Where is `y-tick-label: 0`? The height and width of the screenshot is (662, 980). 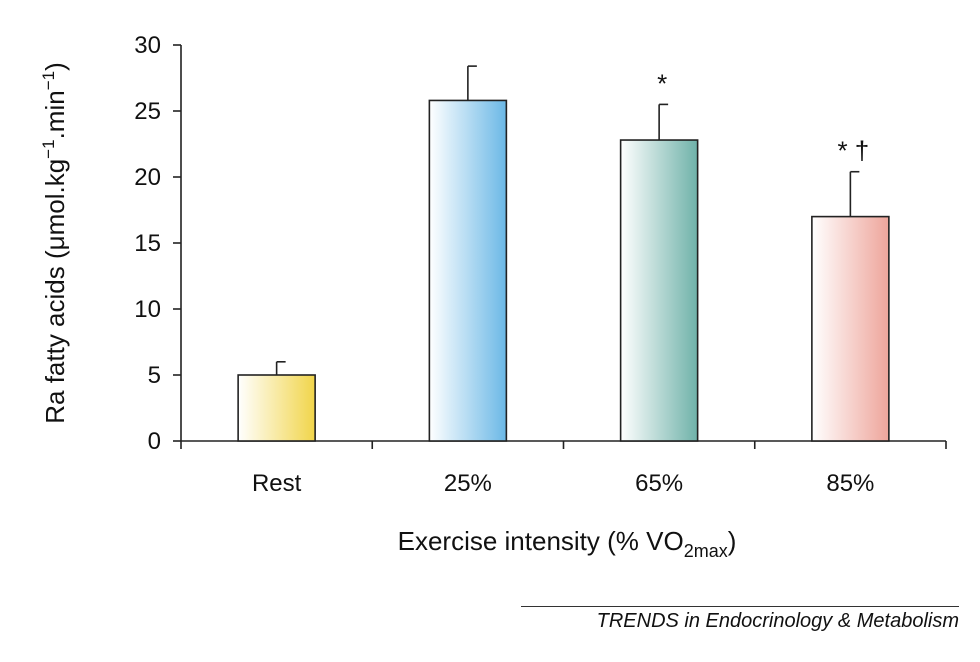
y-tick-label: 0 is located at coordinates (154, 441).